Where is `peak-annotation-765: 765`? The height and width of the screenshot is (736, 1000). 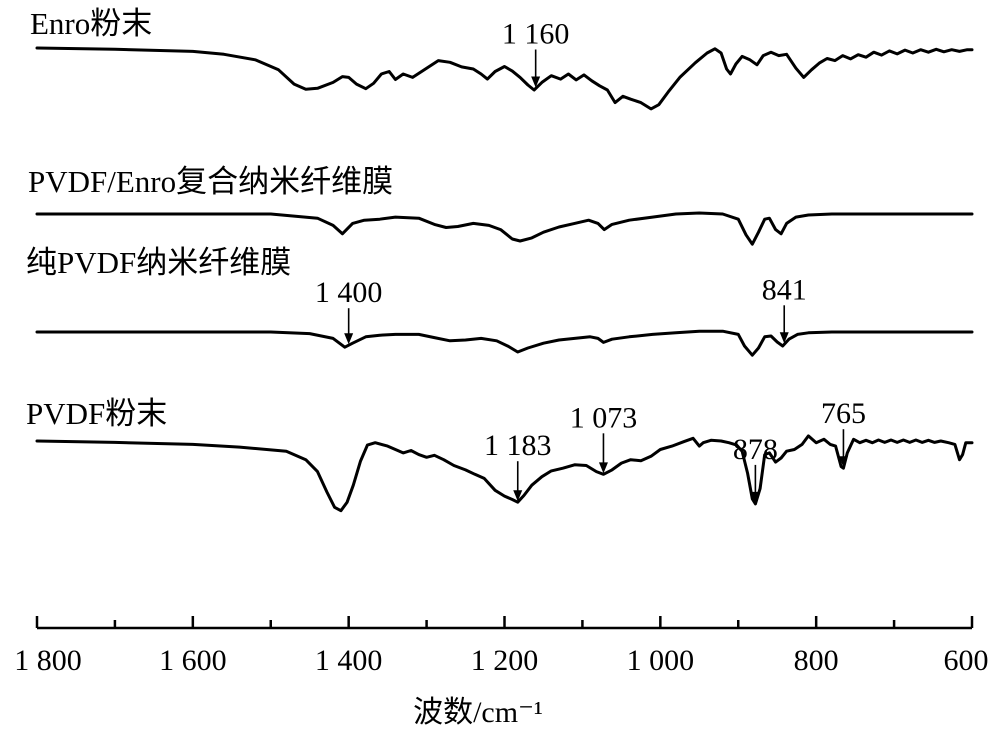
peak-annotation-765: 765 is located at coordinates (843, 432).